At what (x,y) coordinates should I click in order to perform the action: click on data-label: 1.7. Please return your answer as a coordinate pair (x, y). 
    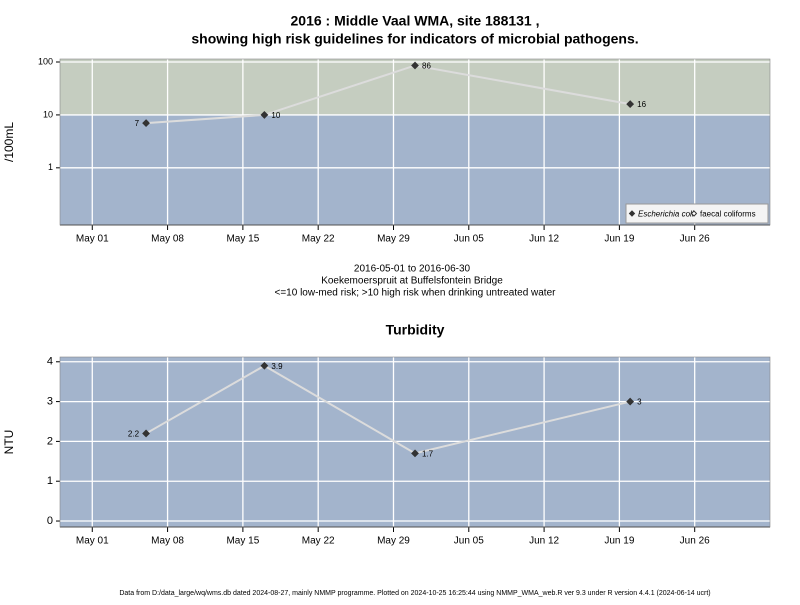
    Looking at the image, I should click on (428, 453).